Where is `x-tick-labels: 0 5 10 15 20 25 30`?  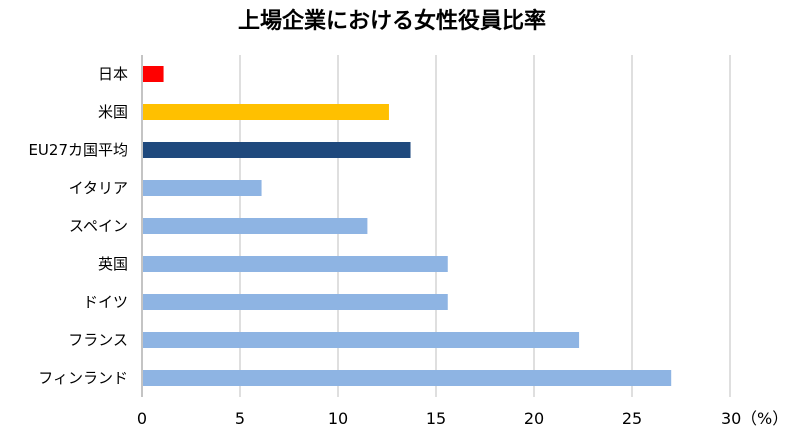
x-tick-labels: 0 5 10 15 20 25 30 is located at coordinates (439, 418).